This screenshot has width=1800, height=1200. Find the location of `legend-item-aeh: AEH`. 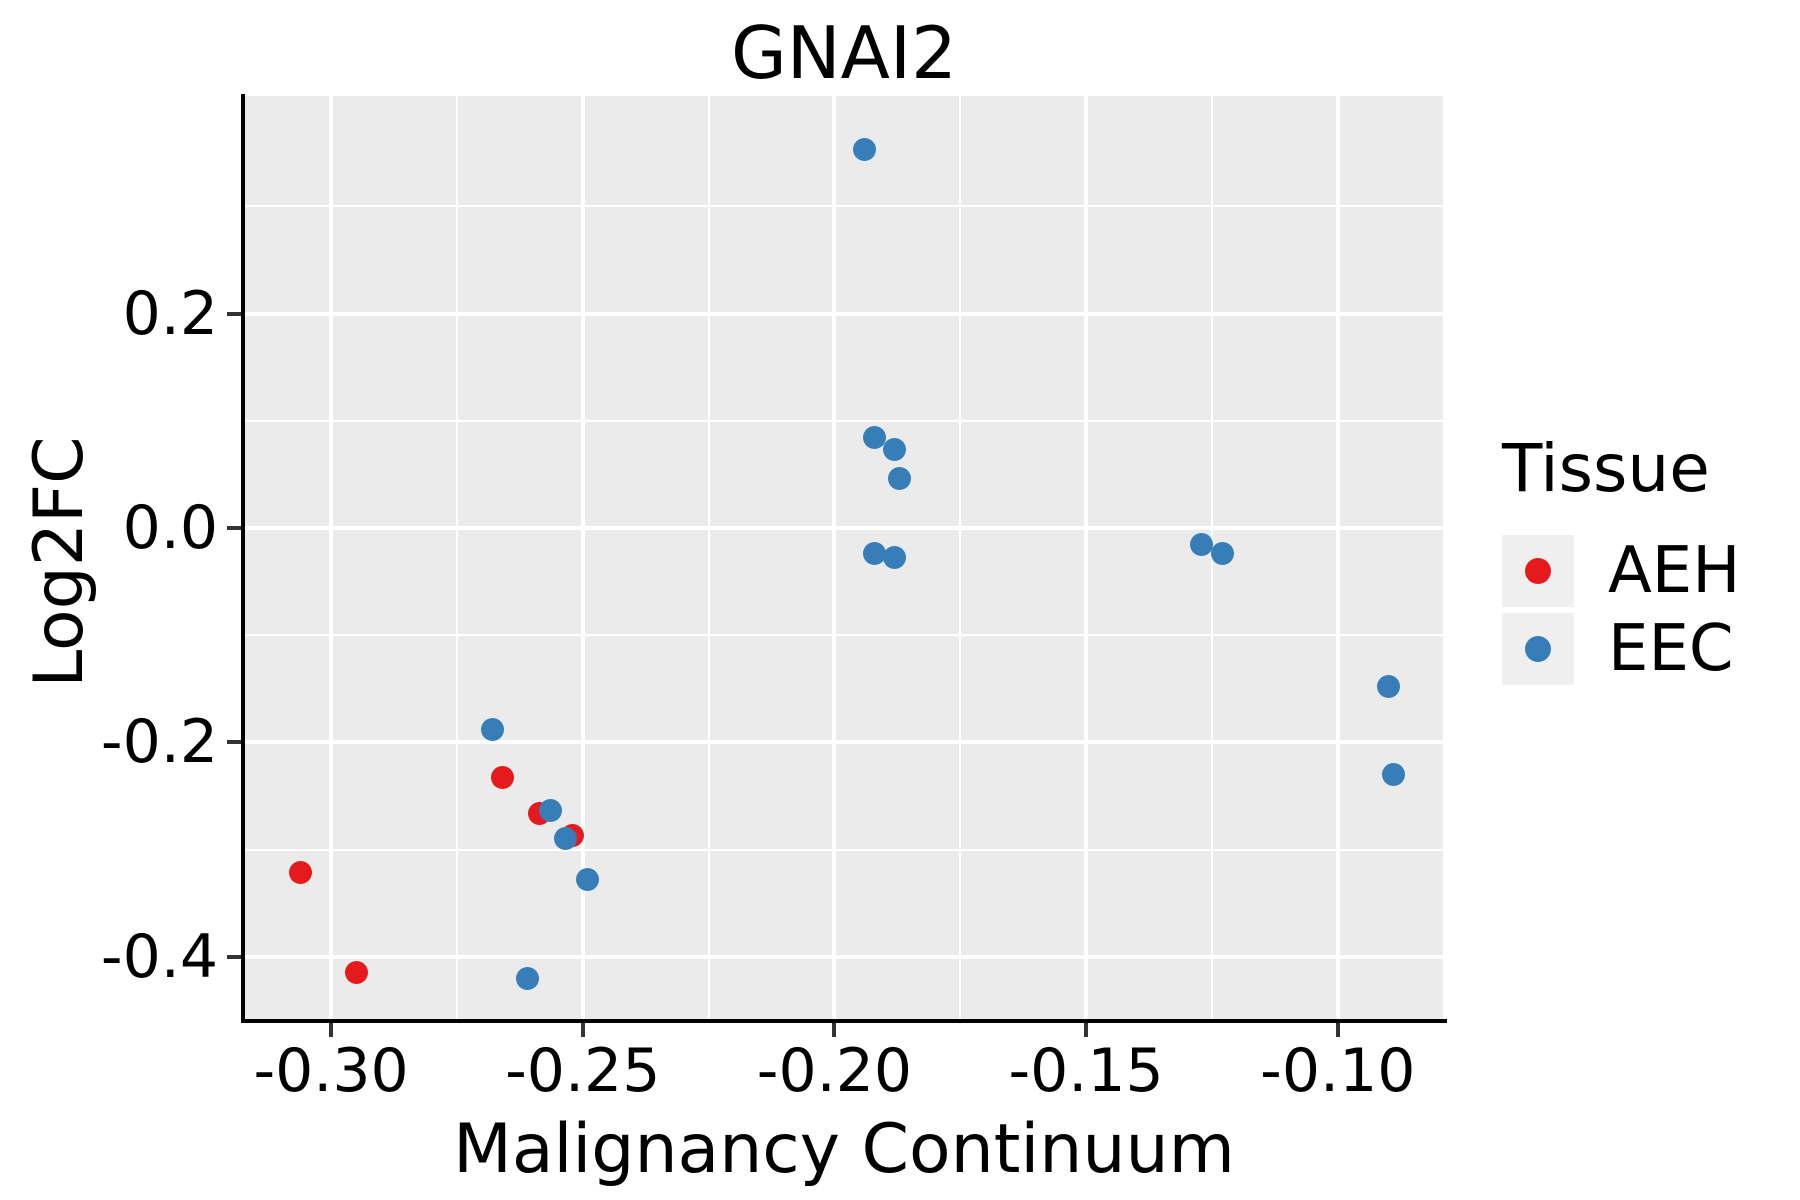

legend-item-aeh: AEH is located at coordinates (1621, 571).